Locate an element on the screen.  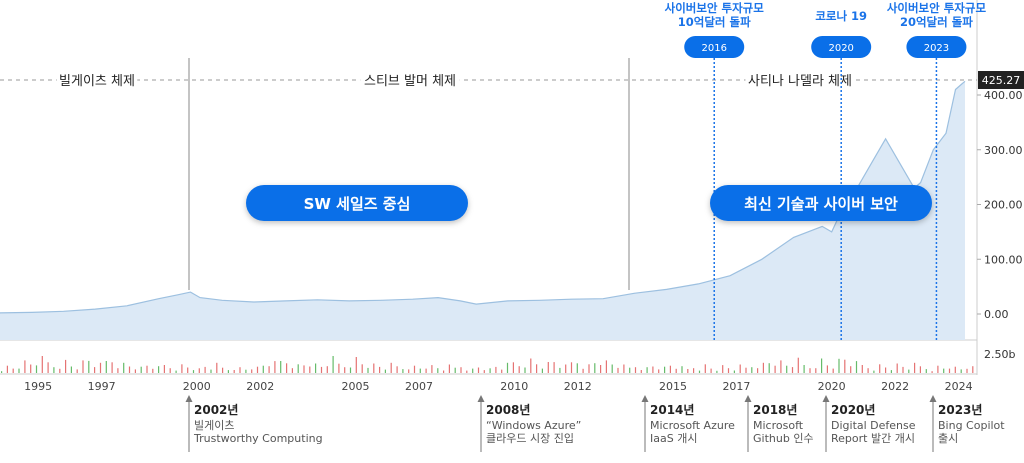
event-pill-text: 2020 is located at coordinates (840, 48).